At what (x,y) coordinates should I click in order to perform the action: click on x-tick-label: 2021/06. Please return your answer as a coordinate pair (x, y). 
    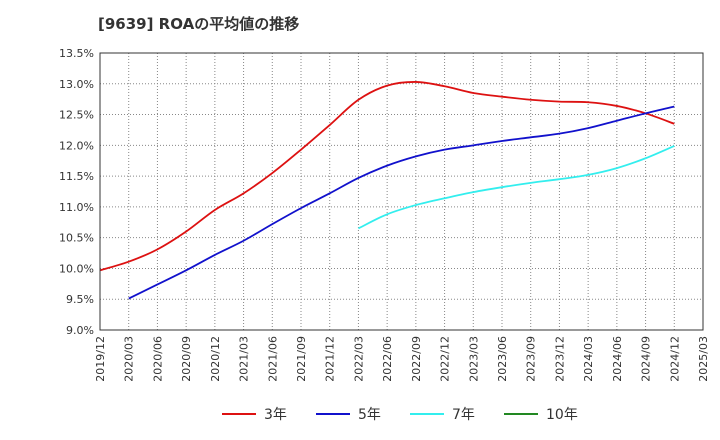
    Looking at the image, I should click on (272, 359).